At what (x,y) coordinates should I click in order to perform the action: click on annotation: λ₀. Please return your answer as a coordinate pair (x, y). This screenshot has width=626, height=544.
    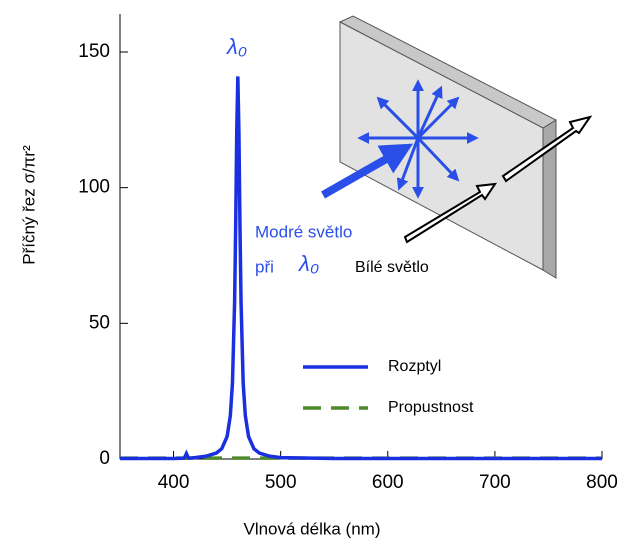
    Looking at the image, I should click on (308, 263).